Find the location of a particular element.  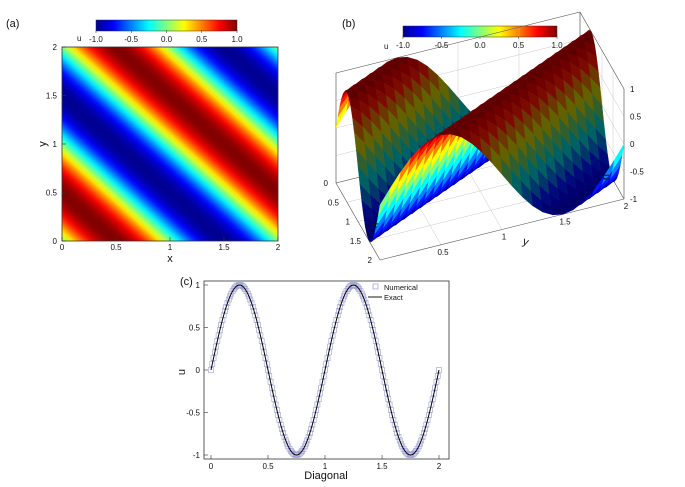

heatmap-a-xtick-label: 1 is located at coordinates (170, 247).